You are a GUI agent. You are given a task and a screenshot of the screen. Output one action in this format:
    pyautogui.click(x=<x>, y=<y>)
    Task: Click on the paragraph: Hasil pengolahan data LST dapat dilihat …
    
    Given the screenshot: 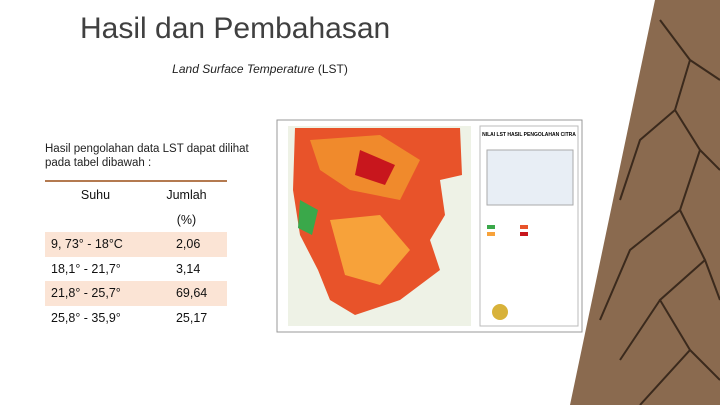 What is the action you would take?
    pyautogui.click(x=147, y=156)
    